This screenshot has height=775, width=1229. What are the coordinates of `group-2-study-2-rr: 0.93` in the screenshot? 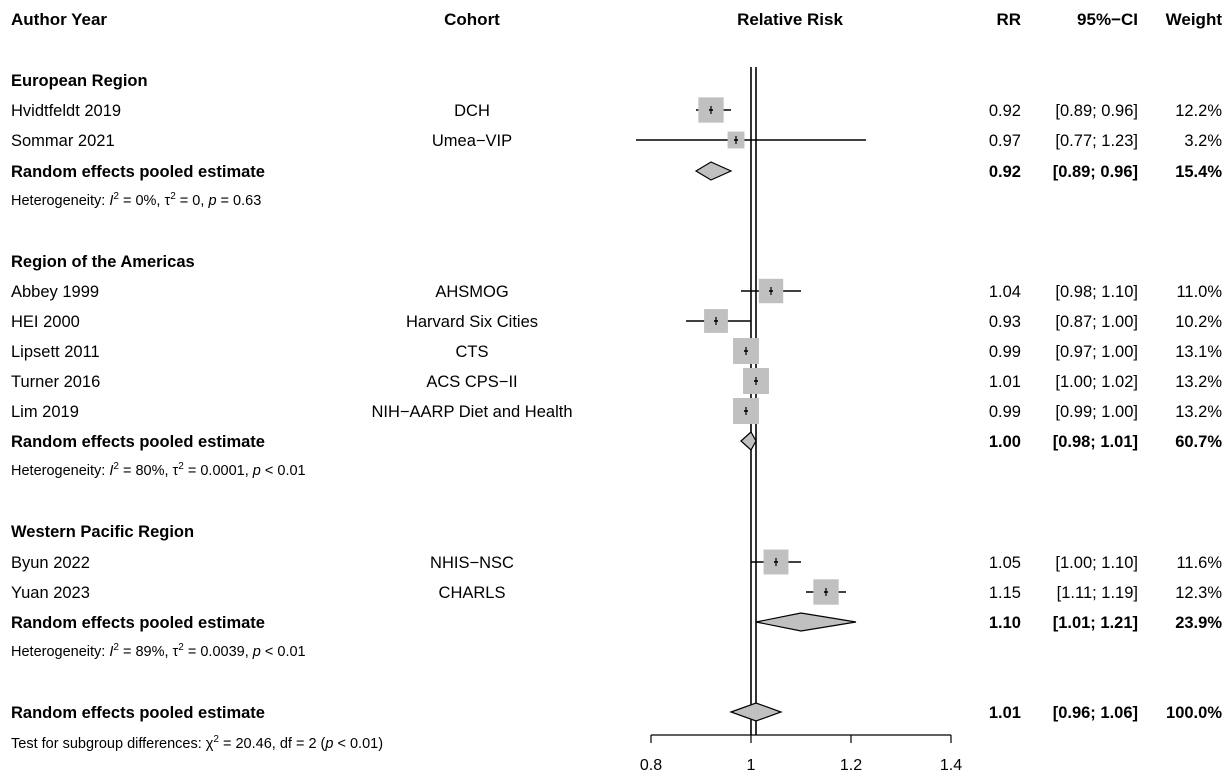 It's located at (1005, 322).